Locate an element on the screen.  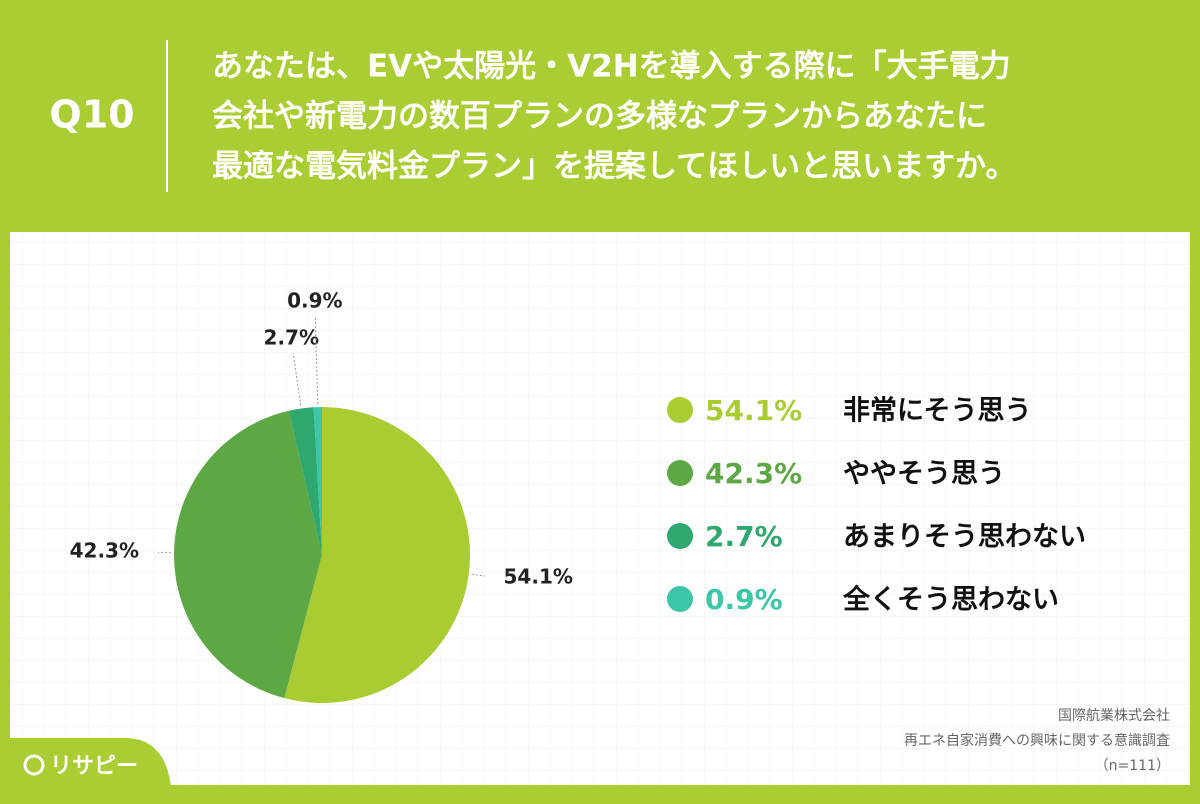
legend-value: 0.9% is located at coordinates (744, 599).